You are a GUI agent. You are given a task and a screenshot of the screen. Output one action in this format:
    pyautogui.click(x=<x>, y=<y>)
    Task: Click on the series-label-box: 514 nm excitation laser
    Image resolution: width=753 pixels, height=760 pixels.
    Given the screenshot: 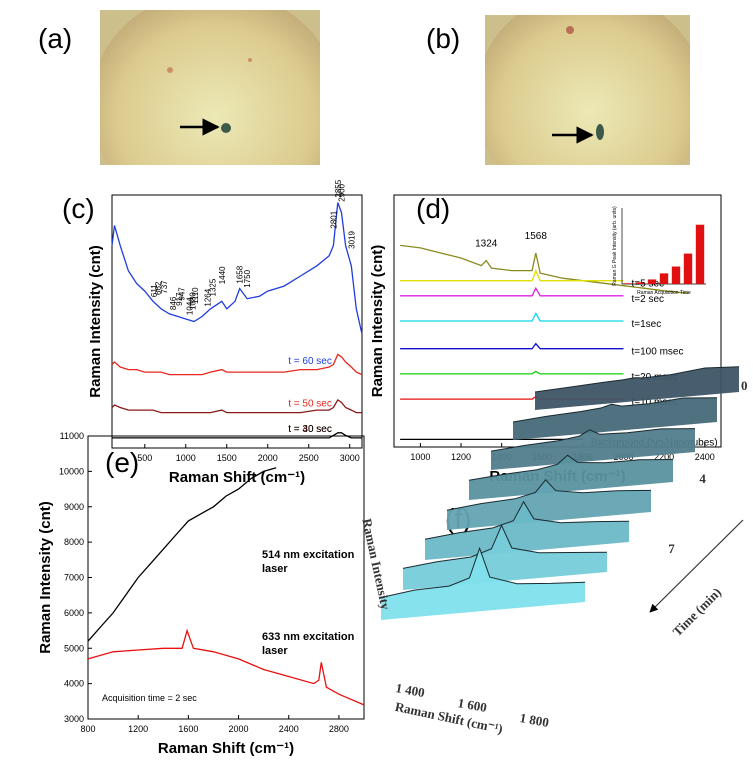 What is the action you would take?
    pyautogui.click(x=308, y=562)
    